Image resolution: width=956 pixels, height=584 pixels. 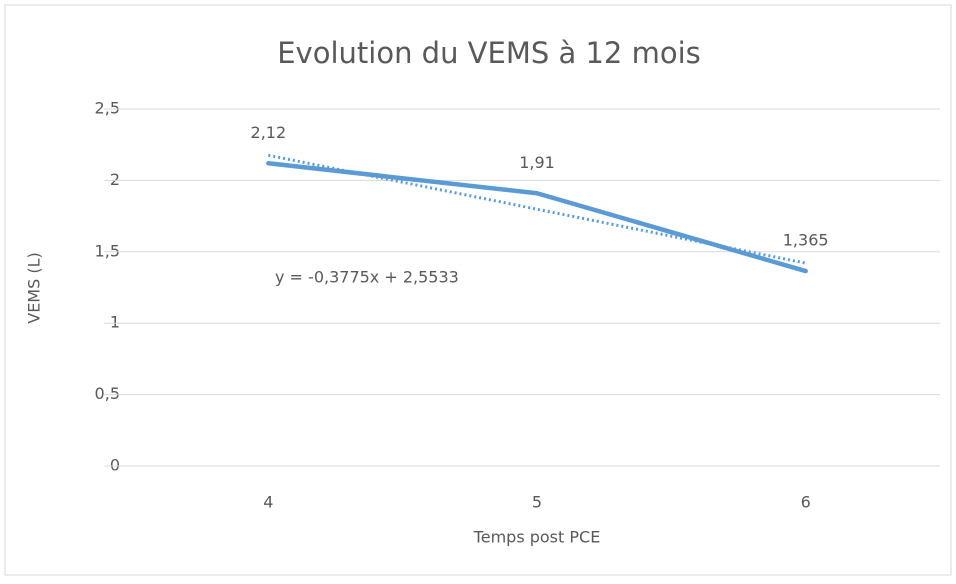 What do you see at coordinates (107, 250) in the screenshot?
I see `y-tick-label: 1,5` at bounding box center [107, 250].